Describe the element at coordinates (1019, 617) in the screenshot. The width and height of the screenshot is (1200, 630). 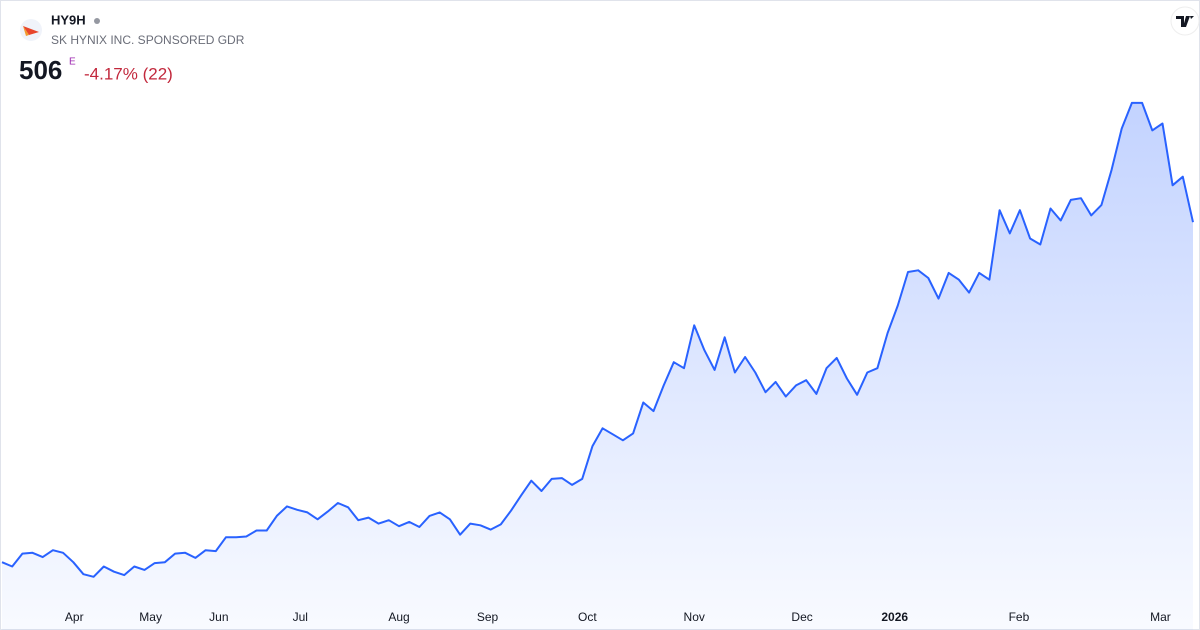
I see `x-tick-label: Feb` at that location.